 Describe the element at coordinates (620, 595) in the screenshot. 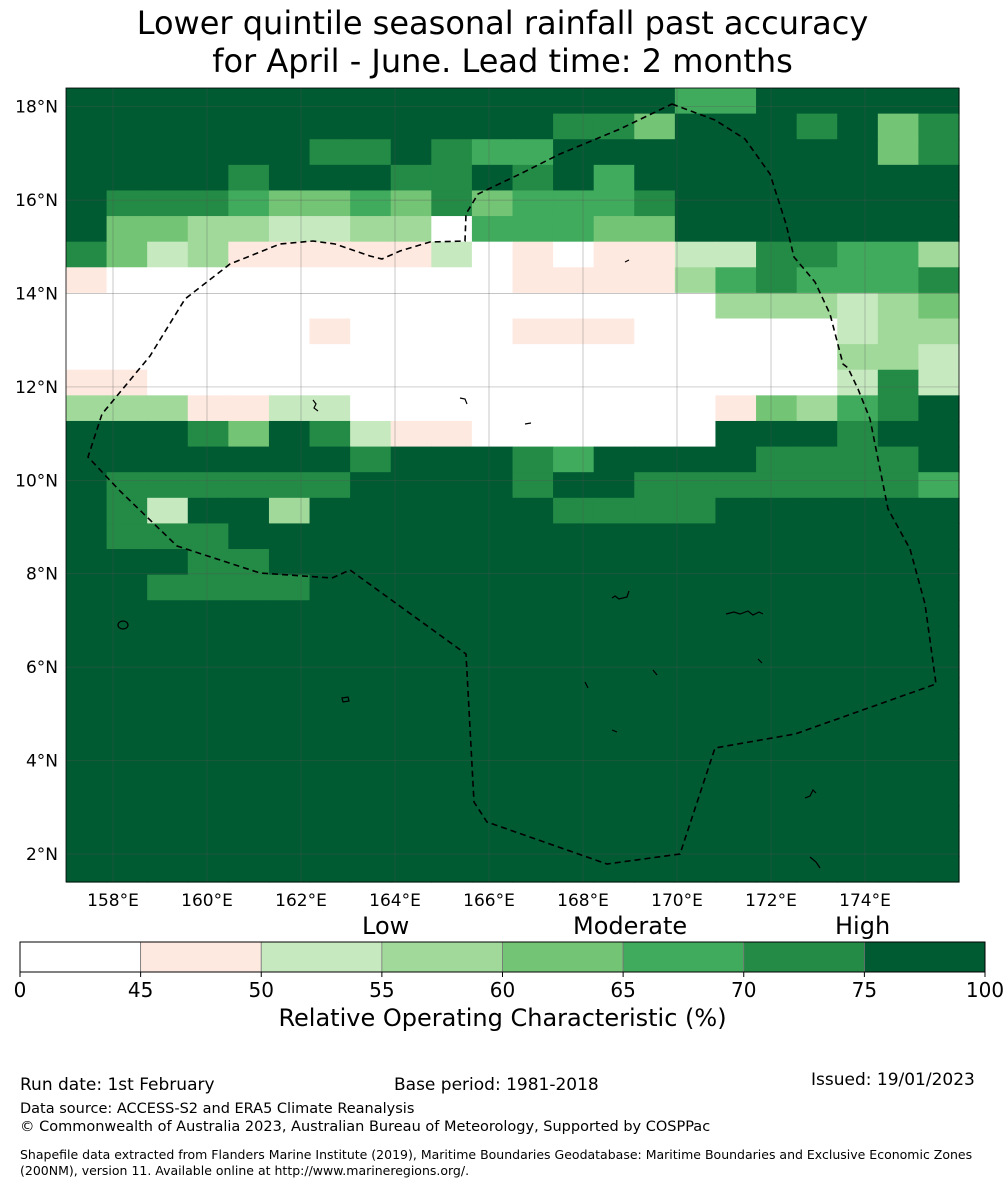

I see `island-outline` at that location.